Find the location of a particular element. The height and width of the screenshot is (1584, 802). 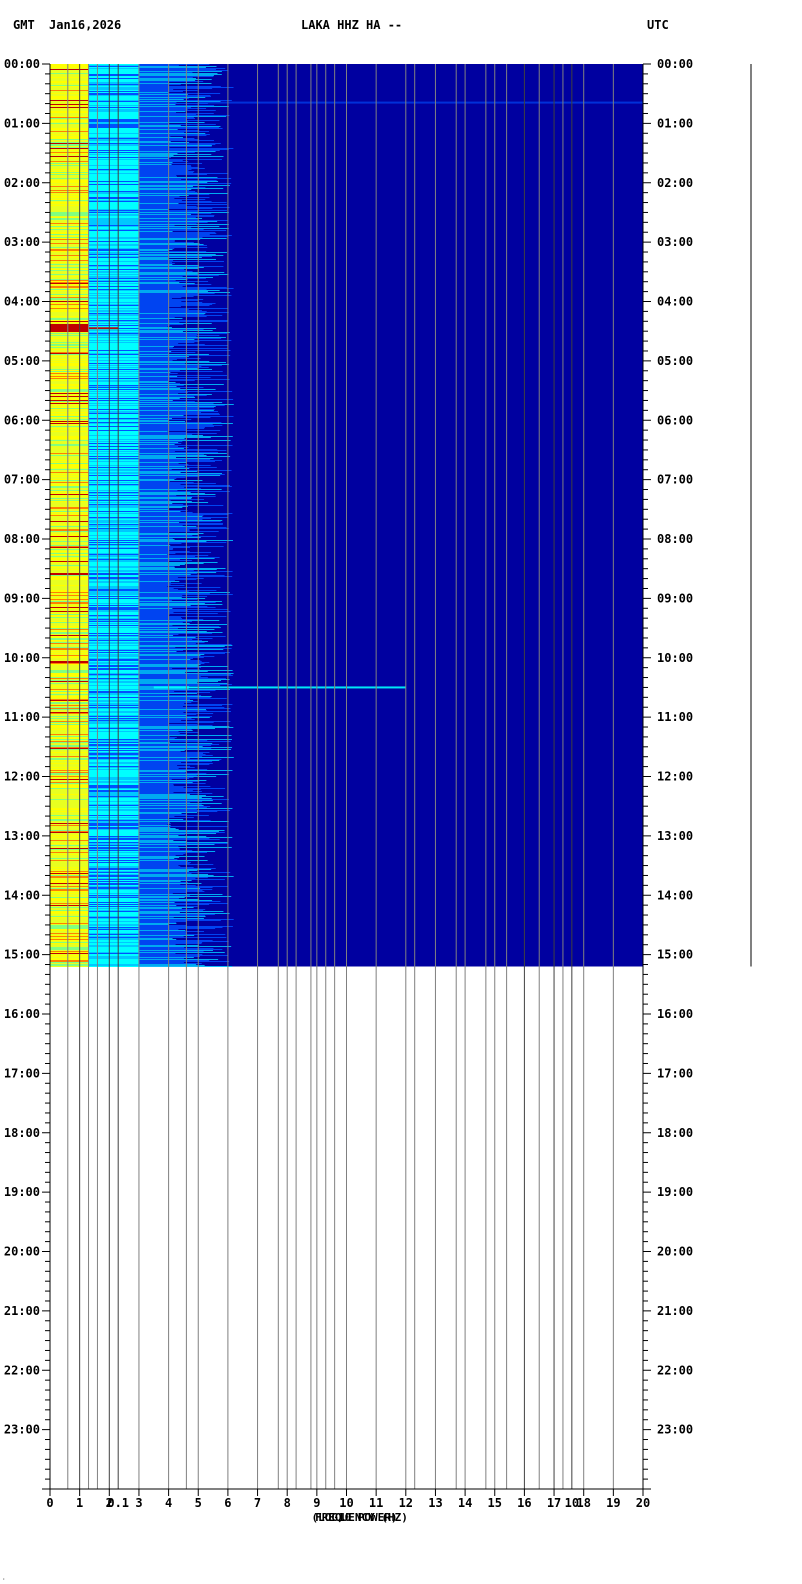

y-tick-label-left: 14:00 is located at coordinates (22, 895).